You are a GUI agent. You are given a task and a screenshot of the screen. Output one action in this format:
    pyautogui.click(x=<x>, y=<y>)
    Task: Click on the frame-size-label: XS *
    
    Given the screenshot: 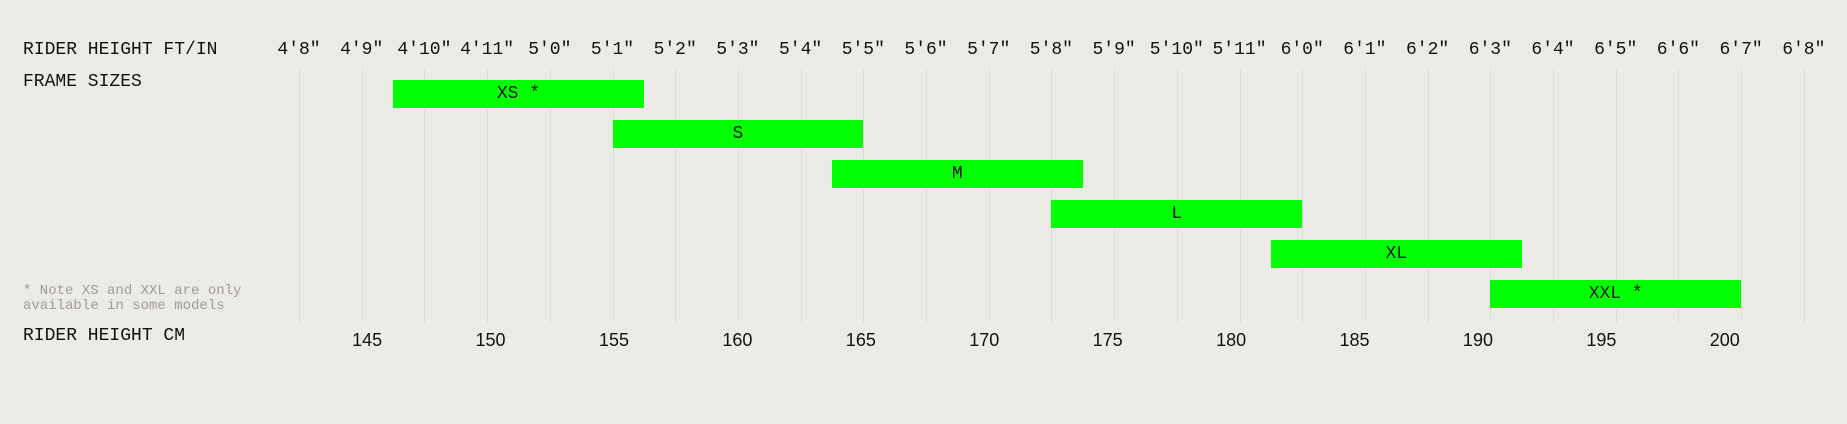 What is the action you would take?
    pyautogui.click(x=518, y=94)
    